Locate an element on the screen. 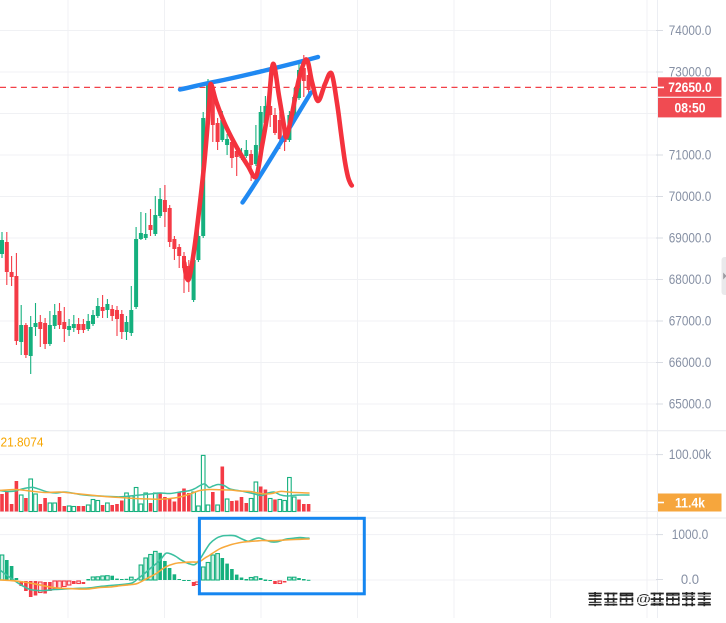  svg-text: 66000.0 is located at coordinates (690, 362).